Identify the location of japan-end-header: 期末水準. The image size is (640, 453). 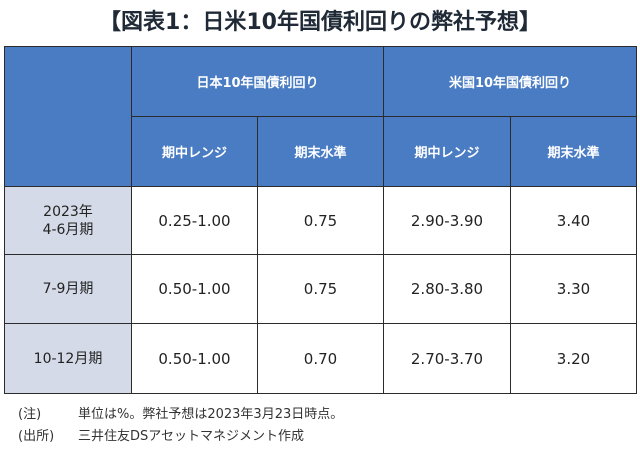
(320, 151).